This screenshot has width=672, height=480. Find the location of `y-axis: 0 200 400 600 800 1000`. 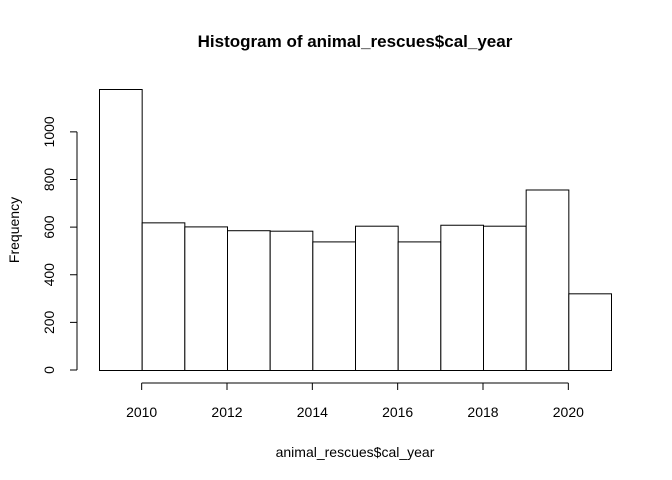

y-axis: 0 200 400 600 800 1000 is located at coordinates (59, 245).